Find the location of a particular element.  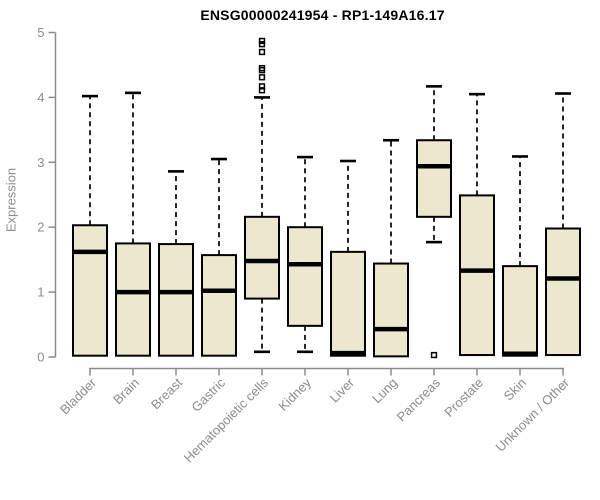

x-tick-label: Prostate is located at coordinates (463, 397).